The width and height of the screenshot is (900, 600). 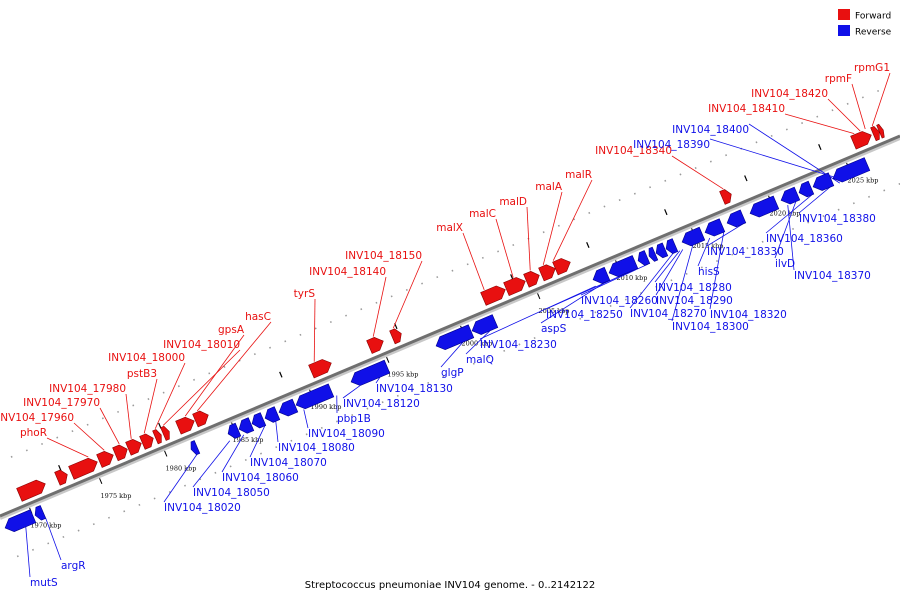 What do you see at coordinates (202, 508) in the screenshot?
I see `reverse-gene-label: INV104_18020` at bounding box center [202, 508].